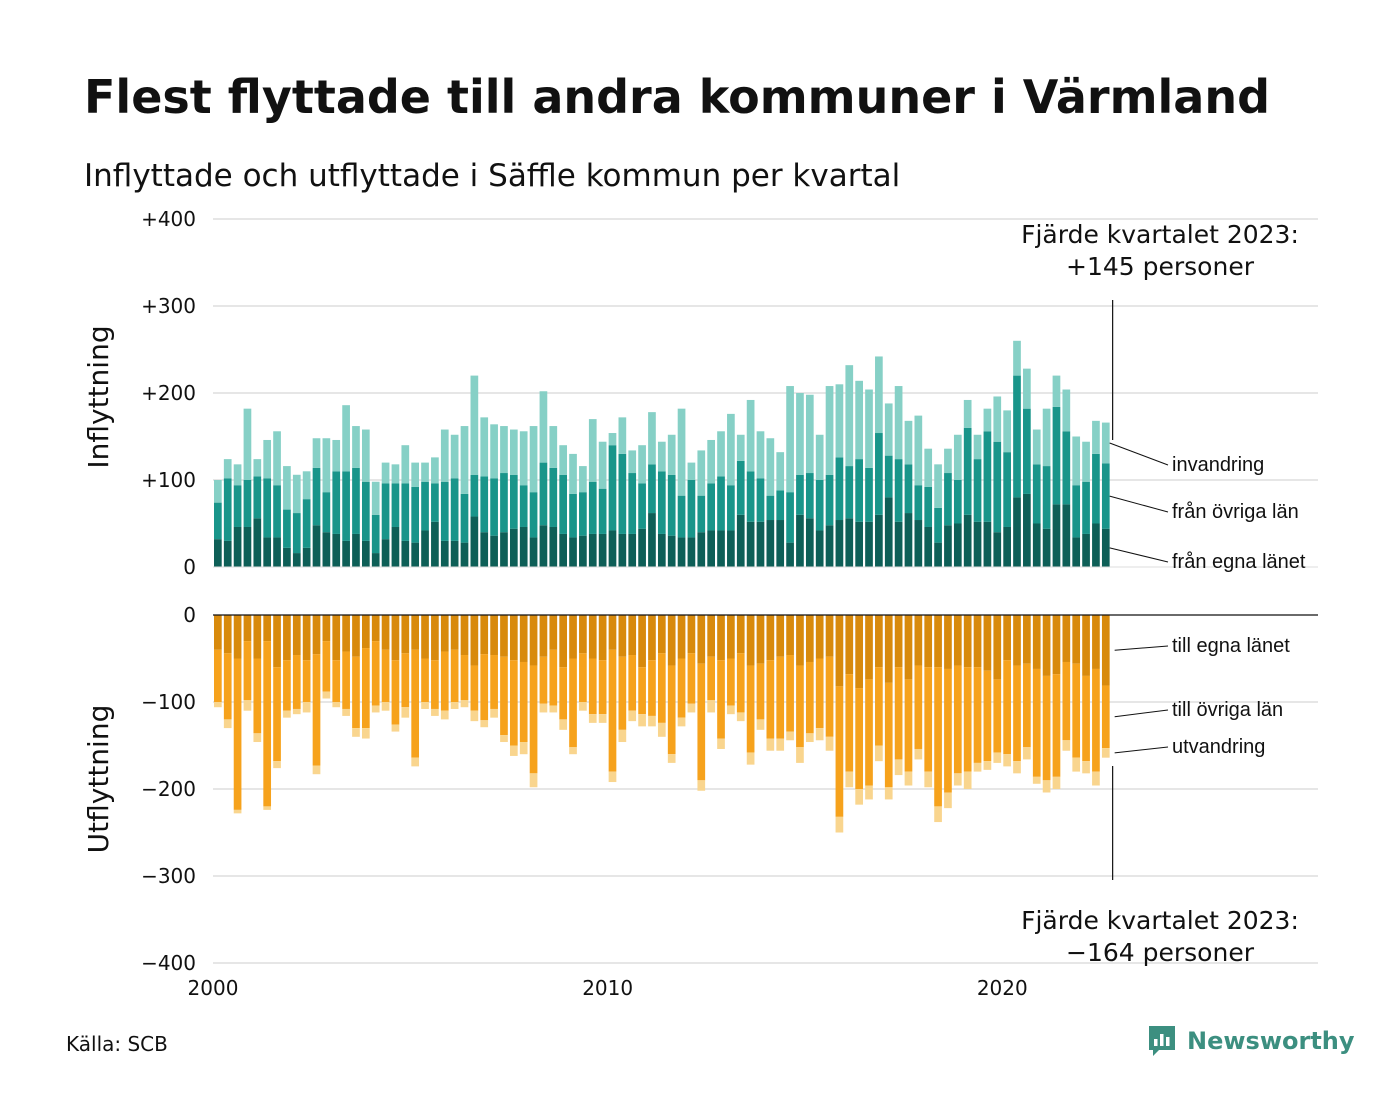  I want to click on source-note: Källa: SCB, so click(117, 1044).